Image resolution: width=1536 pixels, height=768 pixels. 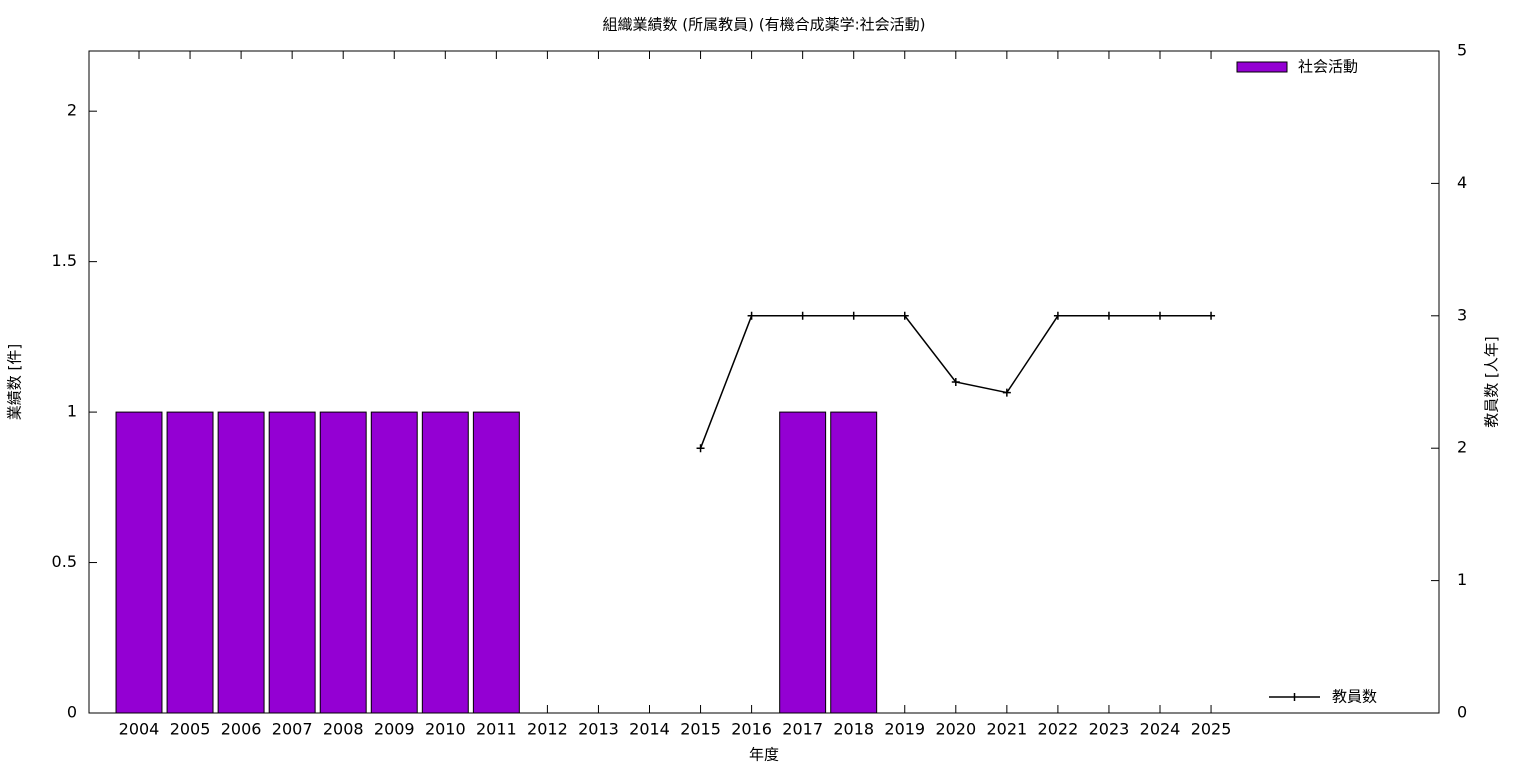 I want to click on y2-tick-label: 1, so click(x=1462, y=579).